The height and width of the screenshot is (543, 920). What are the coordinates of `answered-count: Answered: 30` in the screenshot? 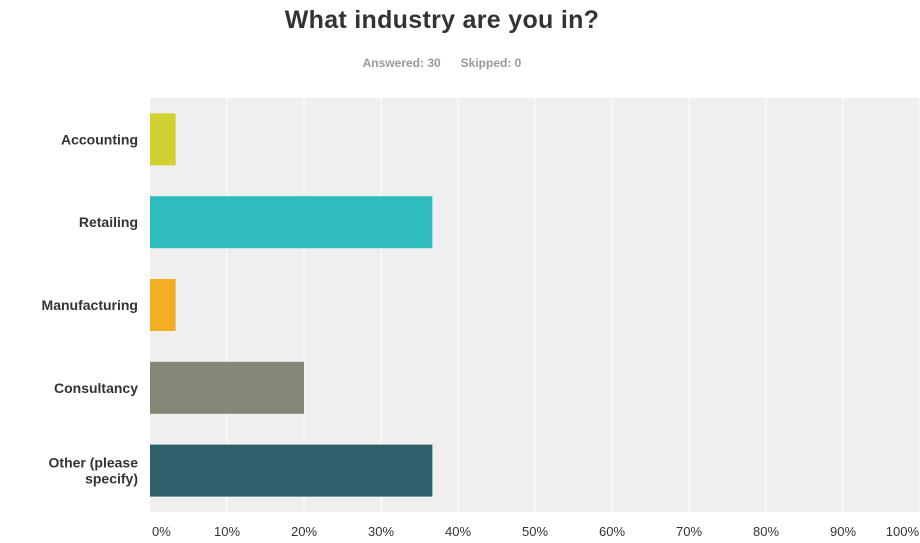 It's located at (401, 63).